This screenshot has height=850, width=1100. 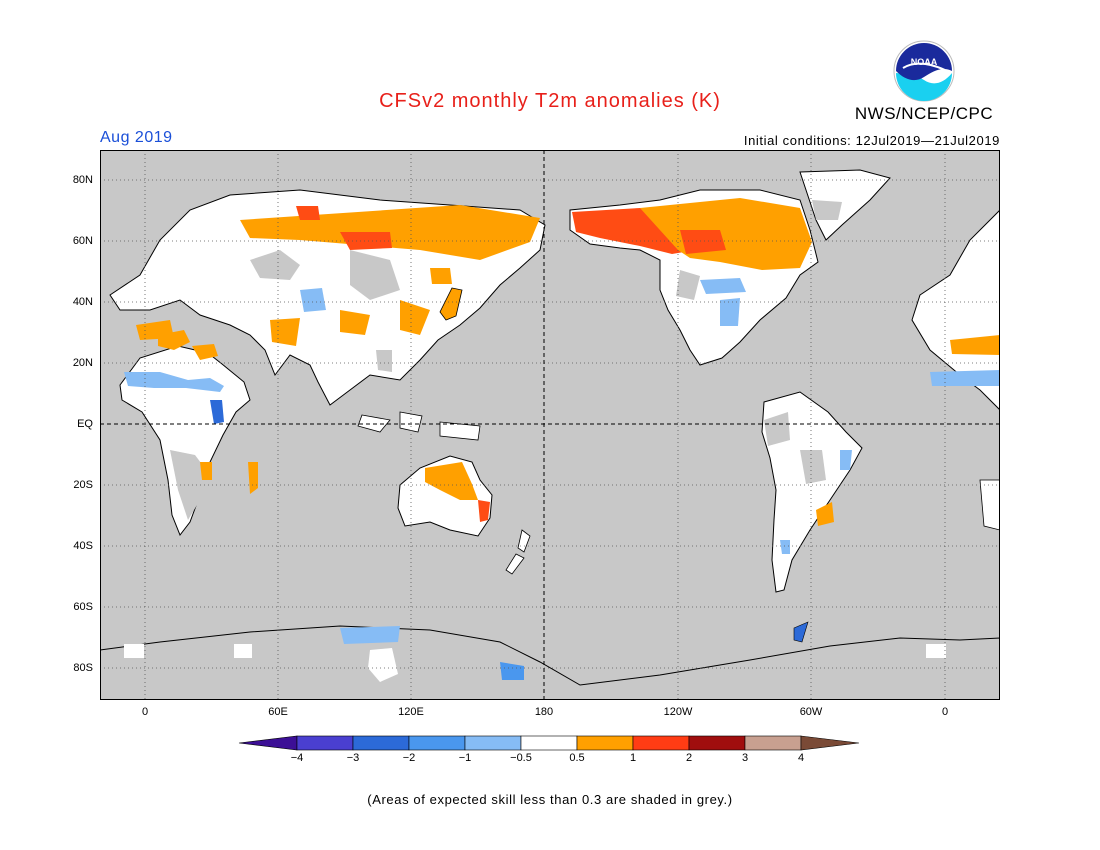 What do you see at coordinates (924, 62) in the screenshot?
I see `svg-text: NOAA` at bounding box center [924, 62].